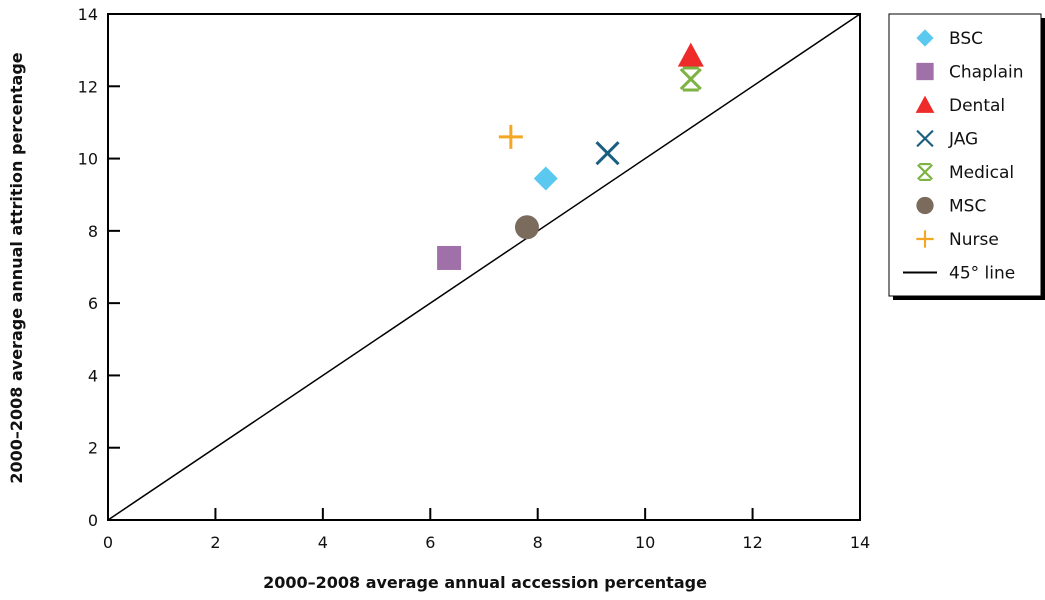 The image size is (1045, 600). What do you see at coordinates (538, 542) in the screenshot?
I see `x-tick-label-8: 8` at bounding box center [538, 542].